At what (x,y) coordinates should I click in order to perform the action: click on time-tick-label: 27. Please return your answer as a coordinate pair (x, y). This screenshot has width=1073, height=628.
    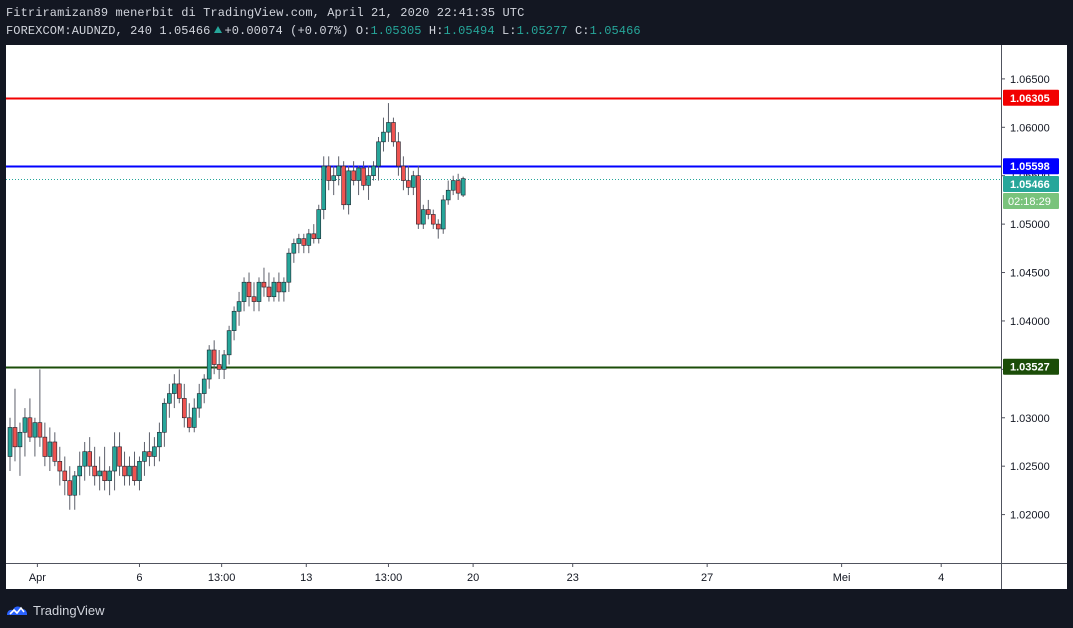
    Looking at the image, I should click on (707, 578).